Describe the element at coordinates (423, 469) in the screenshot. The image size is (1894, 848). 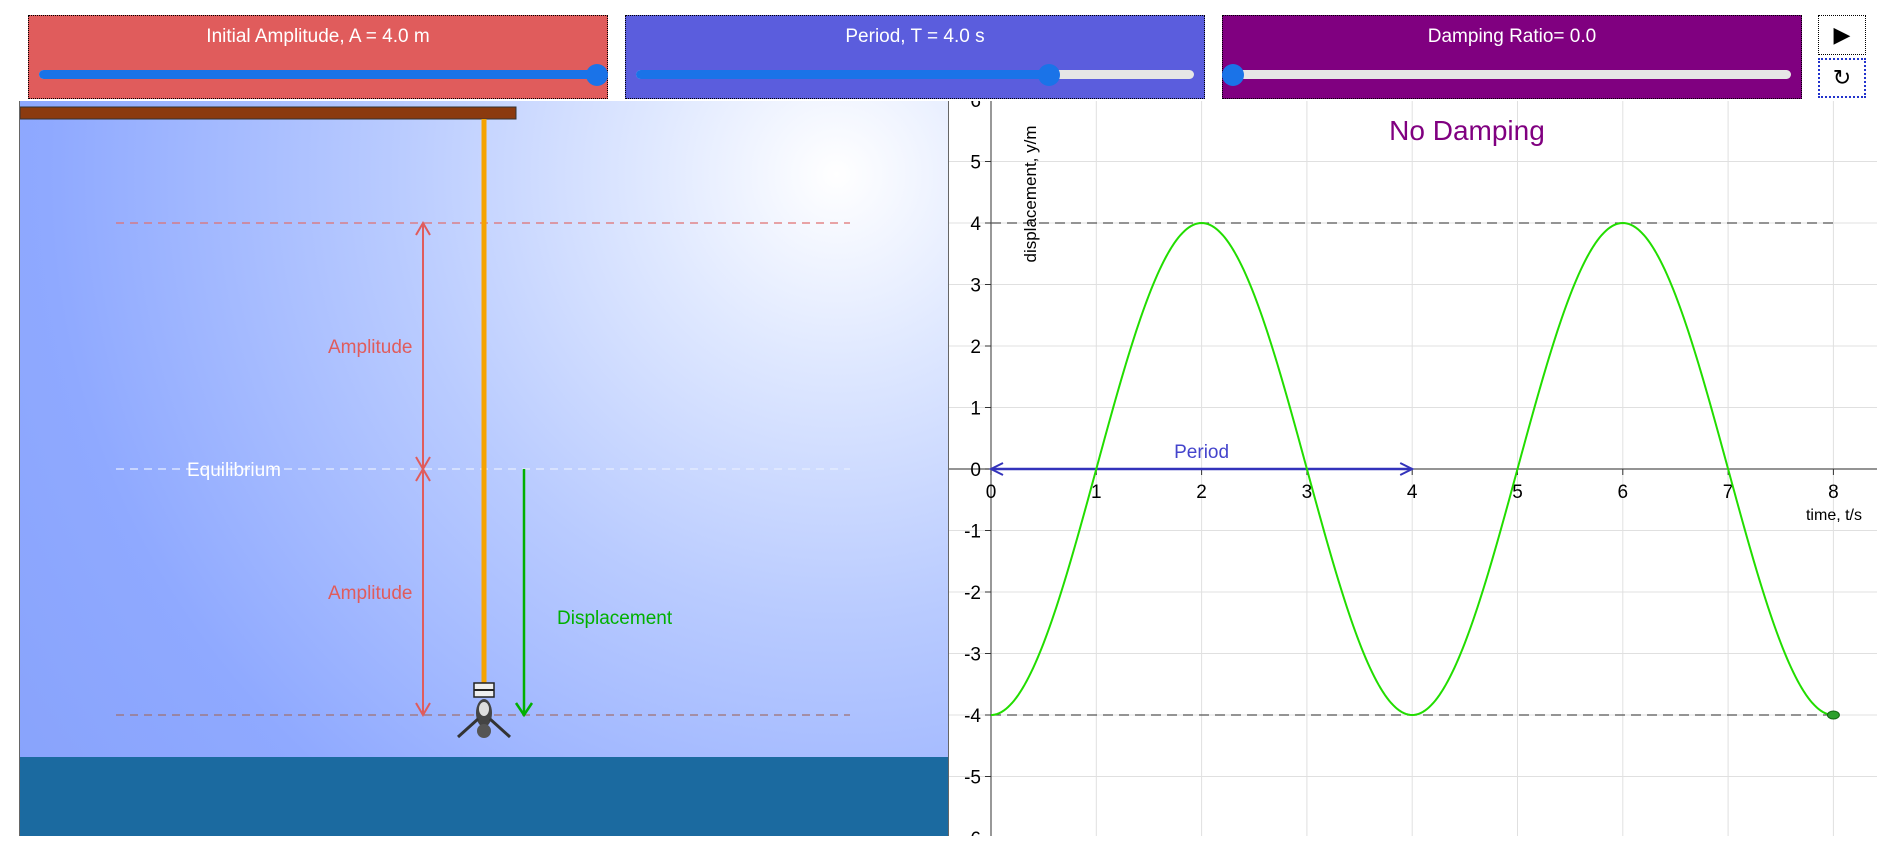
I see `amplitude-arrows` at that location.